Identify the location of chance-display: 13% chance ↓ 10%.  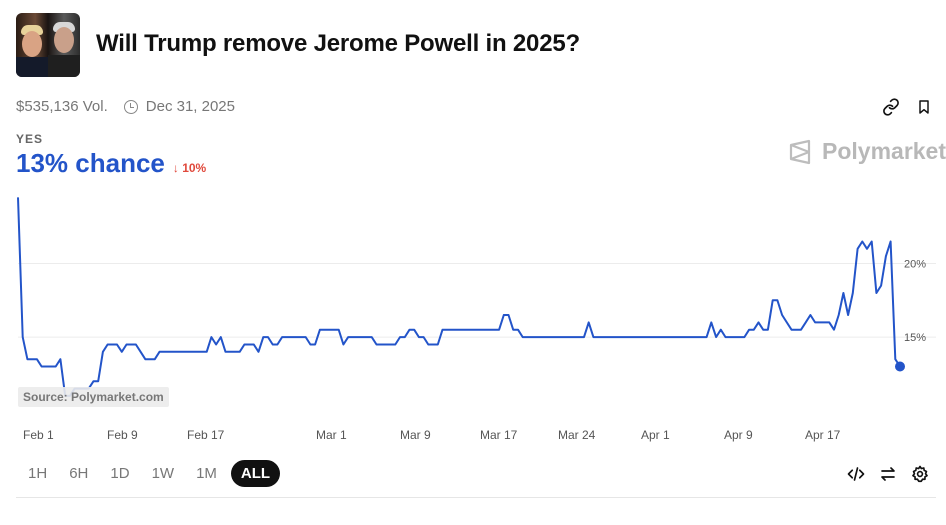
(111, 163).